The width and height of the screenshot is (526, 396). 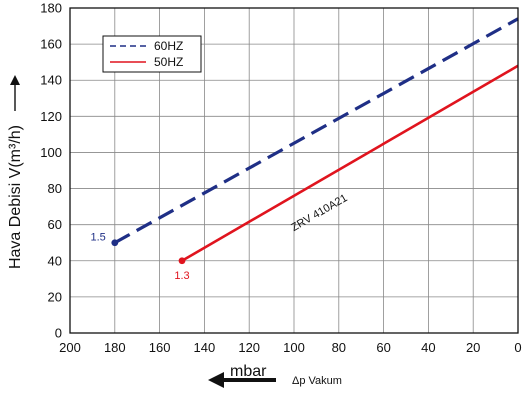 I want to click on legend: 60HZ 50HZ, so click(x=152, y=54).